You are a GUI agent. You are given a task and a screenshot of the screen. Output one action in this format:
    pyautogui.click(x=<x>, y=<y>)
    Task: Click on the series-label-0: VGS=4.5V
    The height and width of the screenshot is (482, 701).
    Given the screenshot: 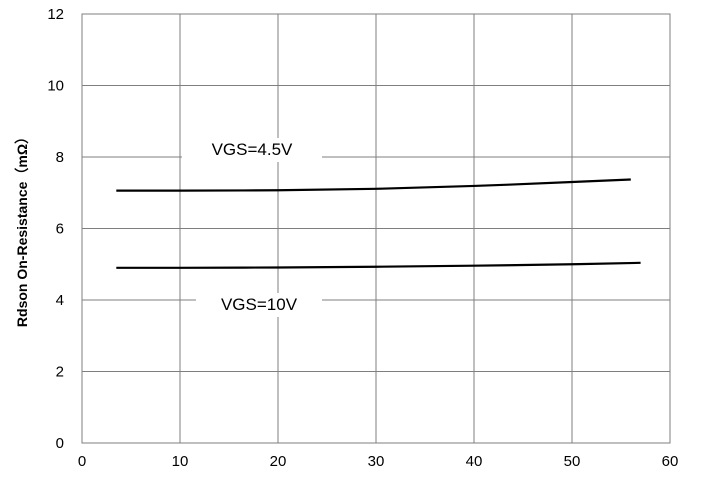 What is the action you would take?
    pyautogui.click(x=252, y=149)
    